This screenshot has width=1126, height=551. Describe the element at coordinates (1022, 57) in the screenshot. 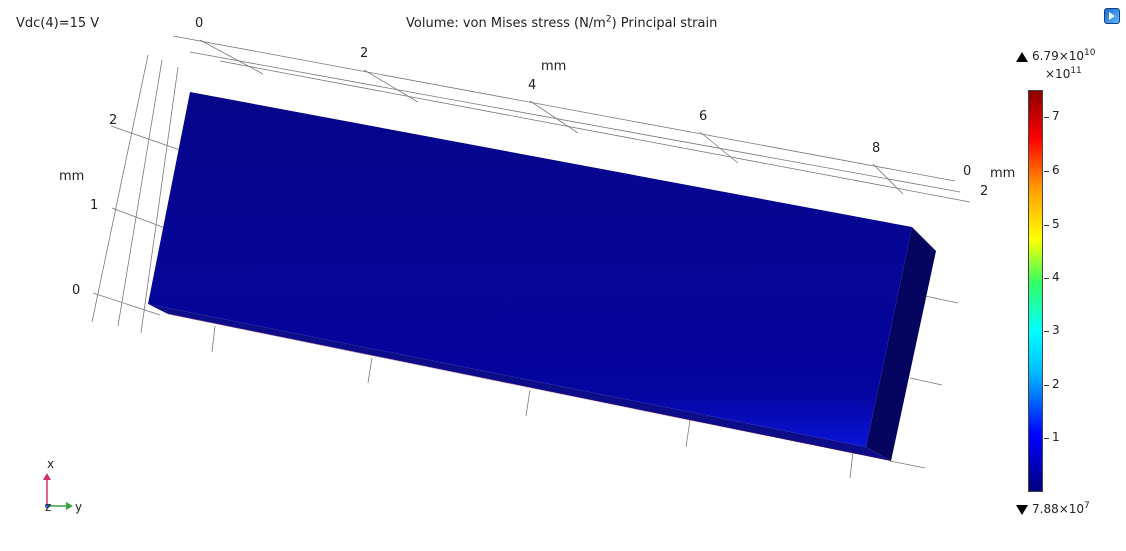

I see `max-marker-icon` at that location.